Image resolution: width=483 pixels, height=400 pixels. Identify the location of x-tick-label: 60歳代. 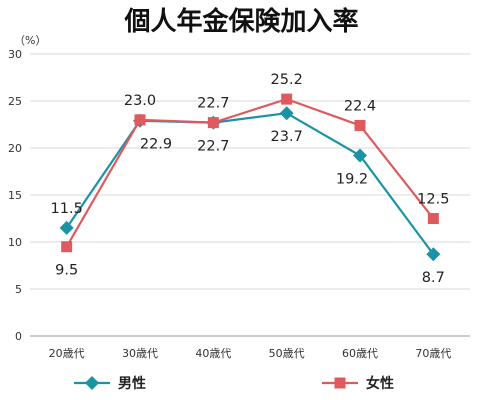
(360, 353).